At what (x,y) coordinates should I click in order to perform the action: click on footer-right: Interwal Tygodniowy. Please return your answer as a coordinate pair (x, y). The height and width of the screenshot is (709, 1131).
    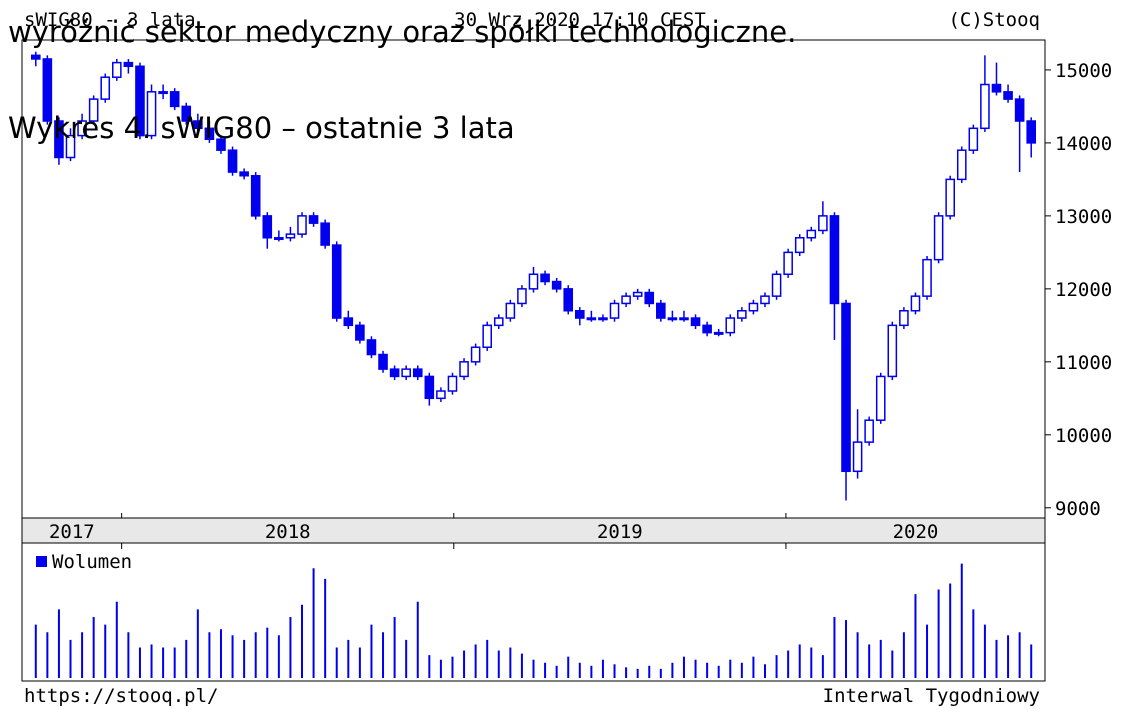
    Looking at the image, I should click on (931, 696).